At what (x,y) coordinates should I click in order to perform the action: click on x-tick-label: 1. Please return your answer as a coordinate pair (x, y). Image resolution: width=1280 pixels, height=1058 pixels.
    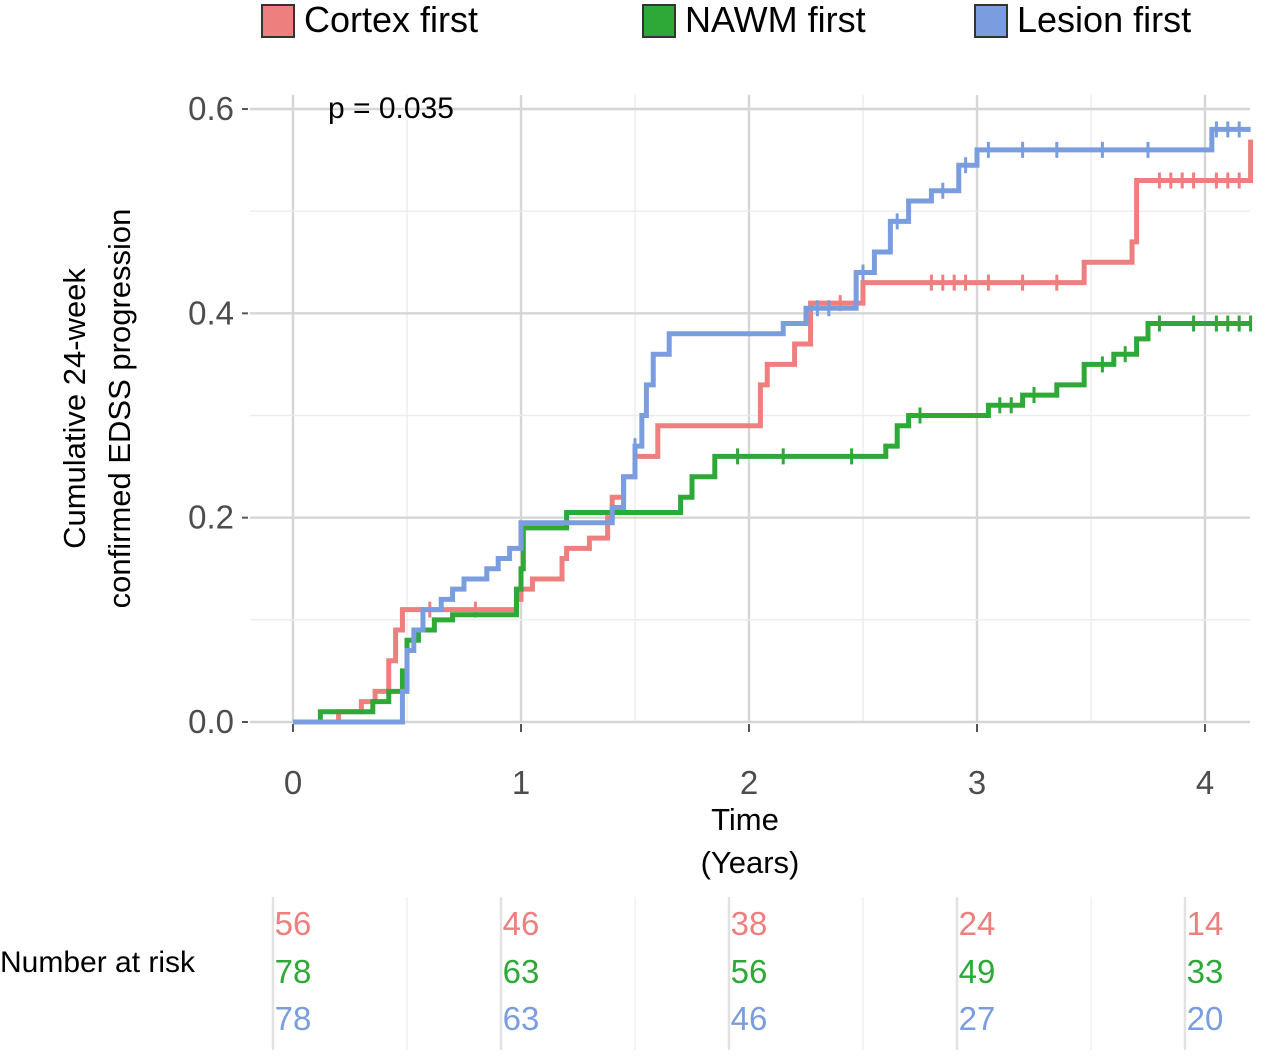
    Looking at the image, I should click on (521, 782).